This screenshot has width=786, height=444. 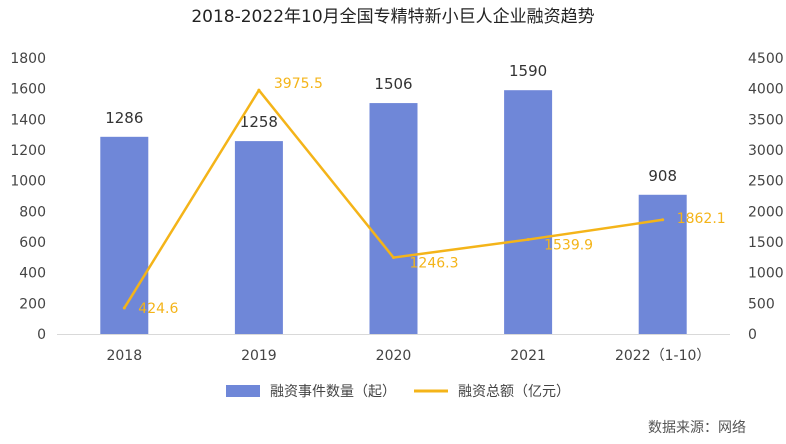 I want to click on x-tick-label: 2019, so click(x=259, y=356).